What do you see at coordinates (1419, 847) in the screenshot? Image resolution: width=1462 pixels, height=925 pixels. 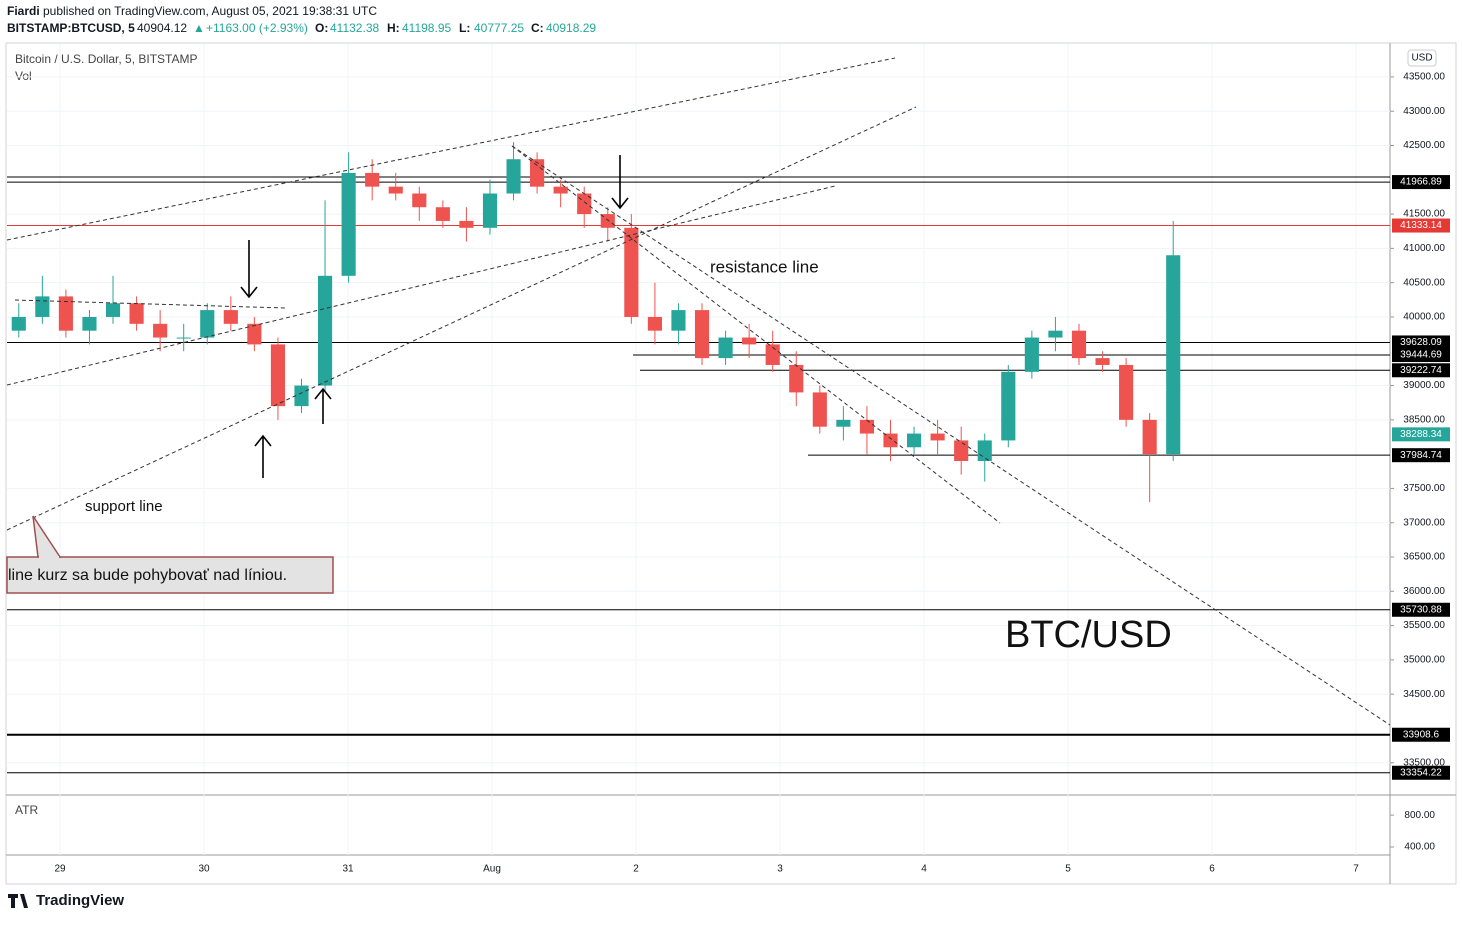 I see `atr-tick-label: 400.00` at bounding box center [1419, 847].